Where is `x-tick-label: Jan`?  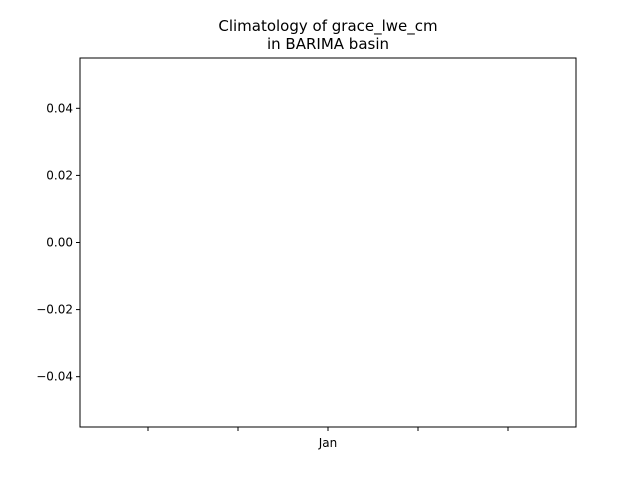 x-tick-label: Jan is located at coordinates (328, 443).